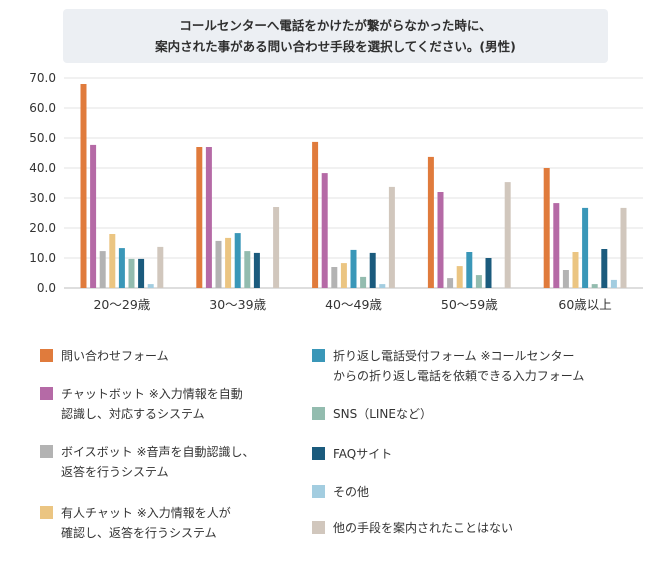 Image resolution: width=671 pixels, height=581 pixels. Describe the element at coordinates (42, 108) in the screenshot. I see `y-tick-label: 60.0` at that location.